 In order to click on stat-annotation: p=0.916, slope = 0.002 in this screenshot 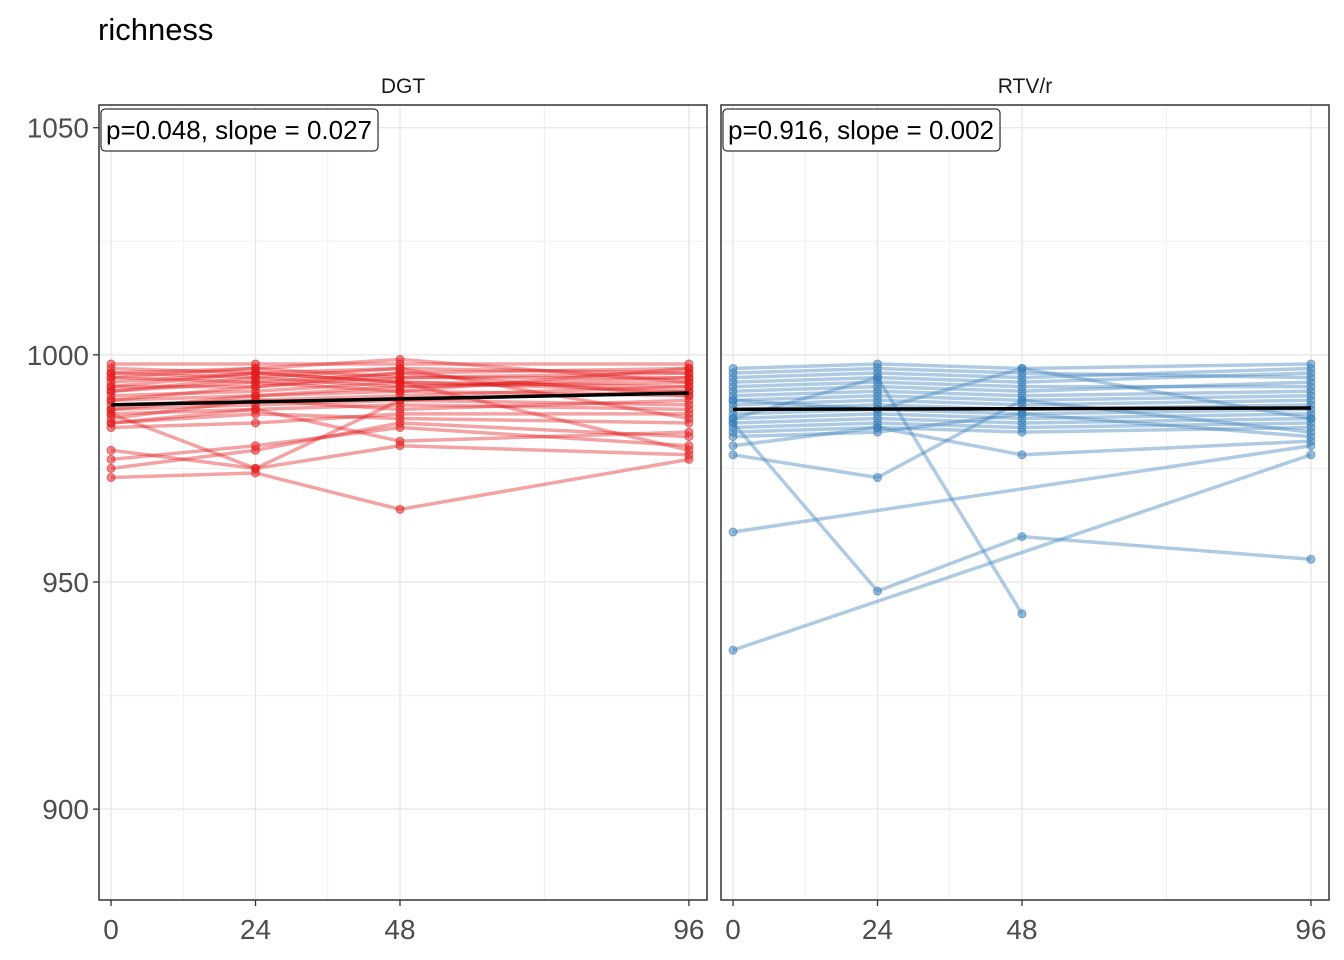, I will do `click(861, 130)`.